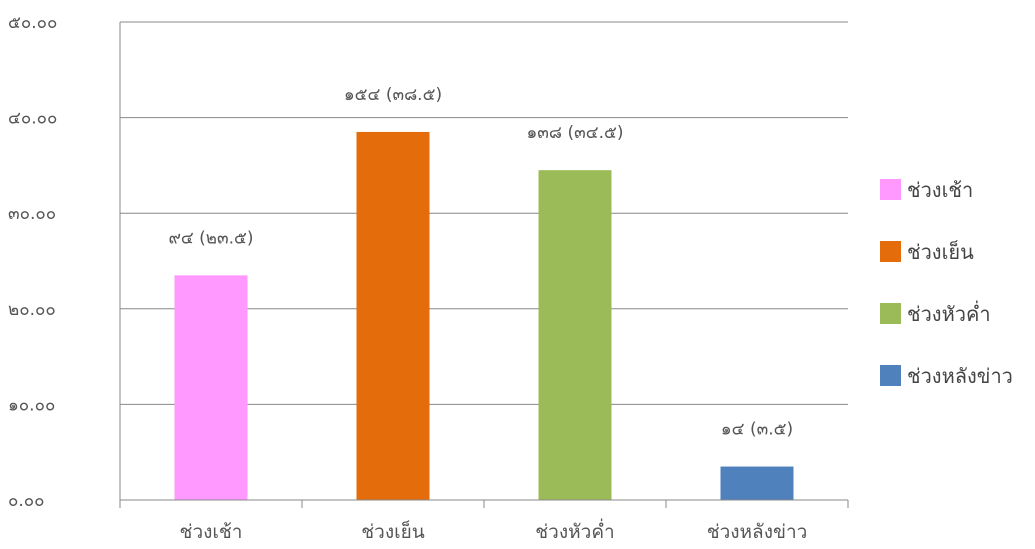 The image size is (1035, 549). I want to click on y-tick-label: ๔๐.๐๐, so click(32, 119).